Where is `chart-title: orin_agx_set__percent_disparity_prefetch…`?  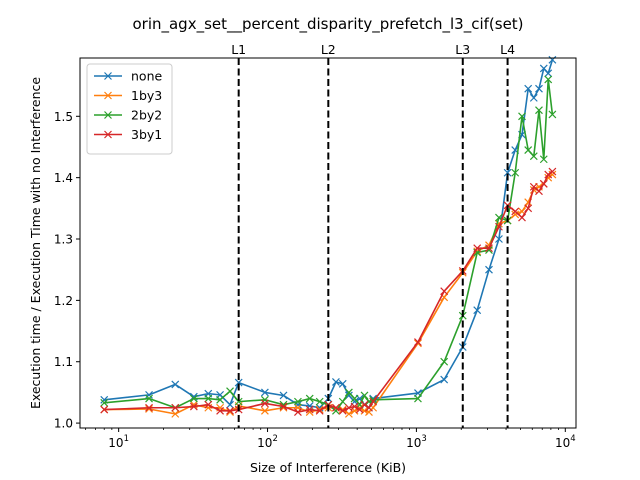
chart-title: orin_agx_set__percent_disparity_prefetch… is located at coordinates (327, 24).